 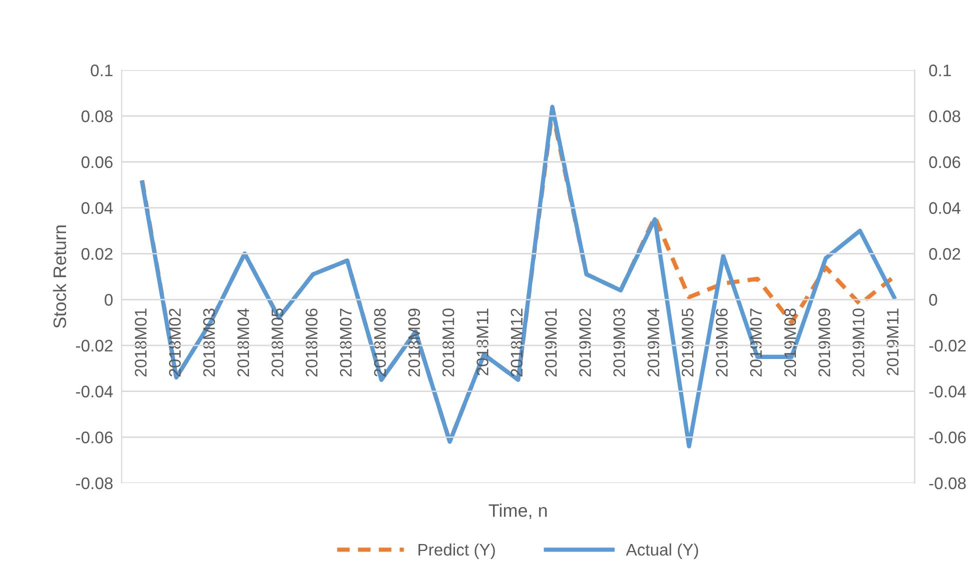 I want to click on x-tick-label: 2018M07, so click(x=346, y=342).